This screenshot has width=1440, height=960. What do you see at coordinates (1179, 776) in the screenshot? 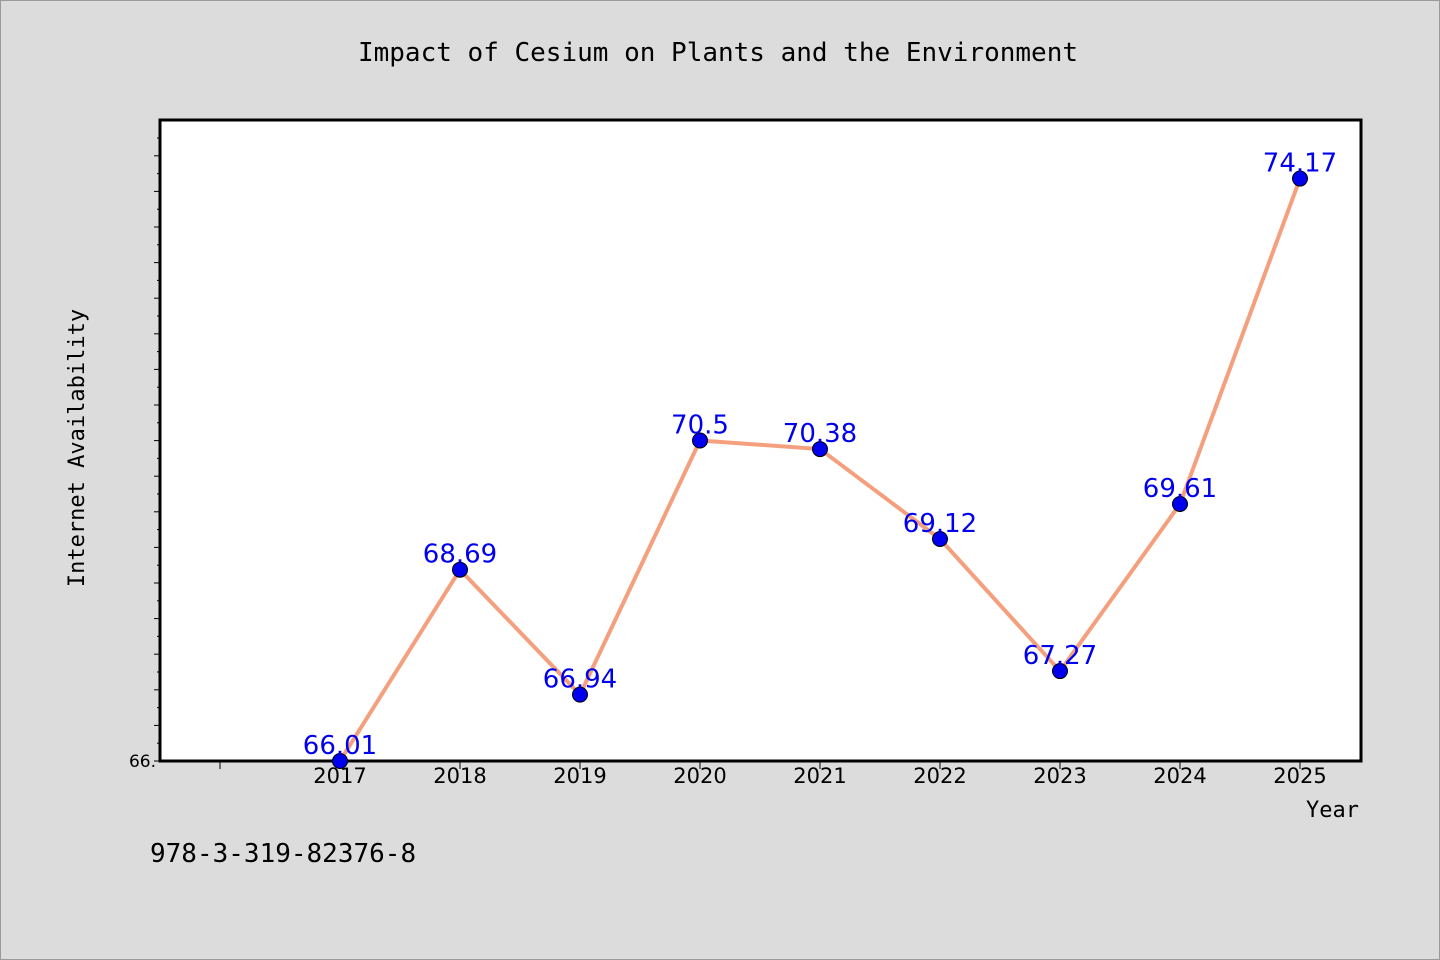
I see `x-tick-label: 2024` at bounding box center [1179, 776].